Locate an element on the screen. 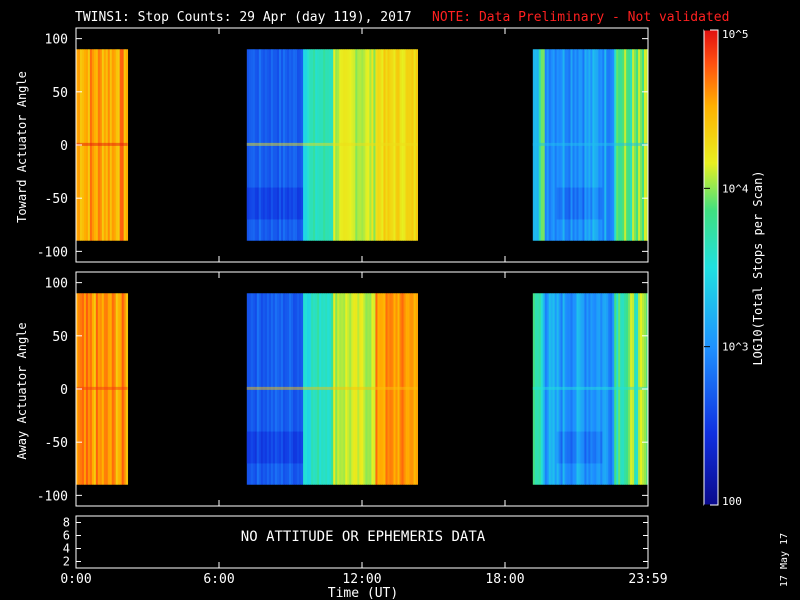 This screenshot has height=600, width=800. y-tick-label: 100 is located at coordinates (56, 40).